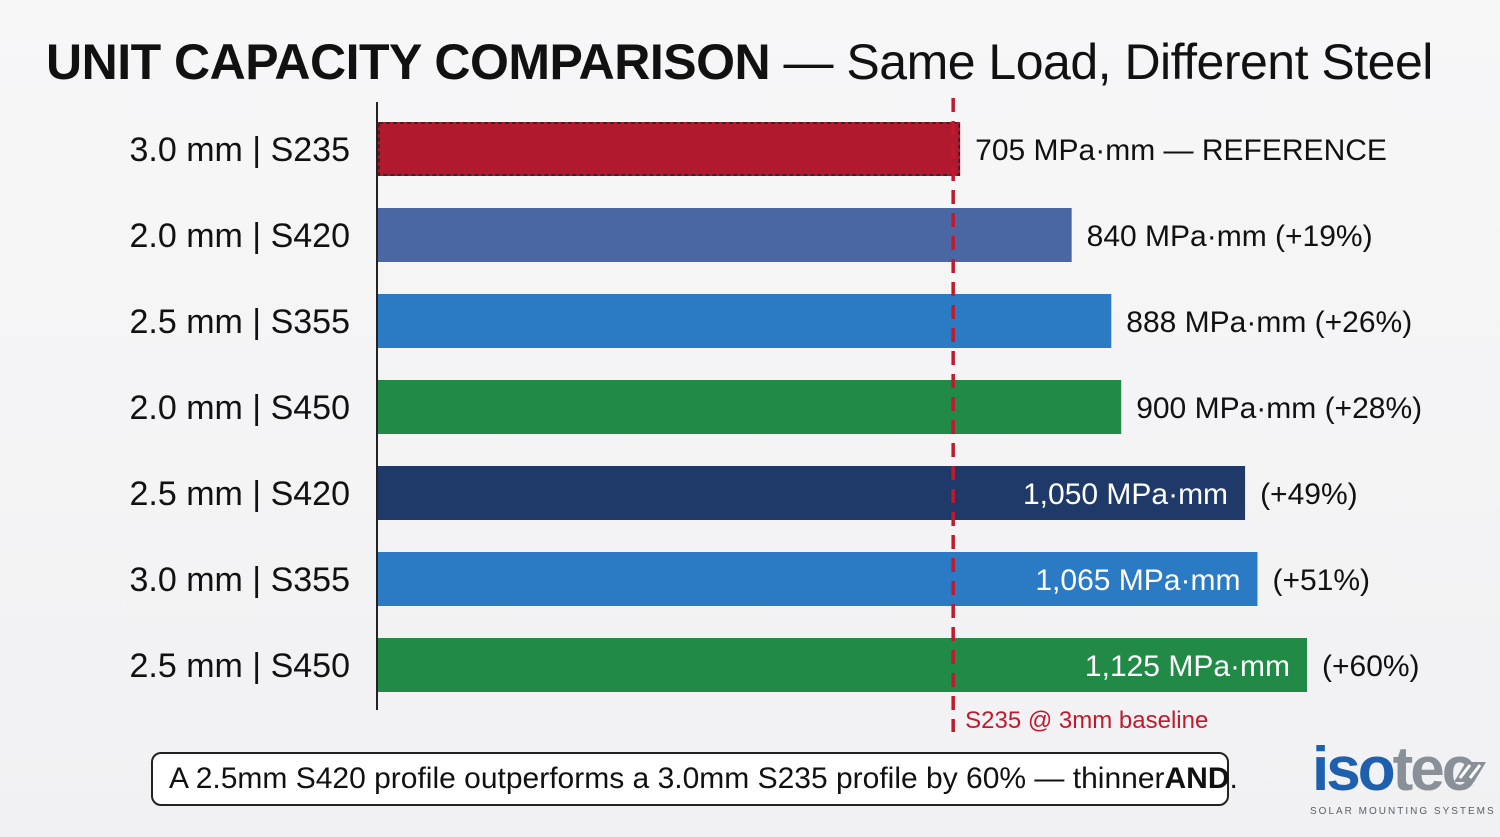 The width and height of the screenshot is (1500, 837). I want to click on chart-title-bold: UNIT CAPACITY COMPARISON, so click(408, 62).